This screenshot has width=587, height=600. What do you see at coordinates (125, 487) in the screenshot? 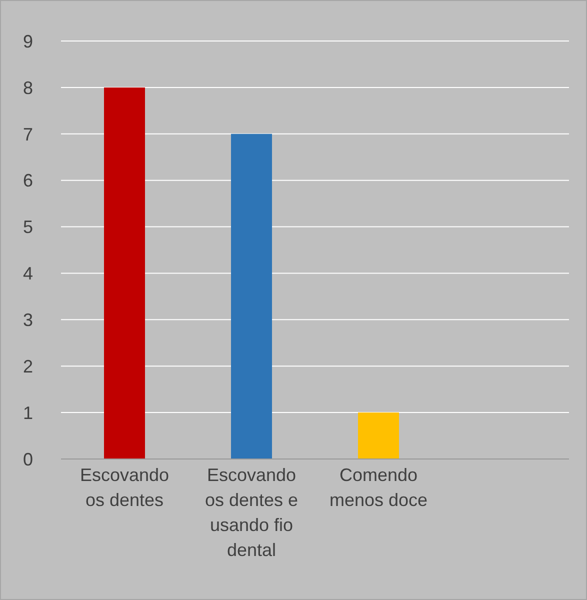
I see `x-tick-label: Escovando os dentes` at bounding box center [125, 487].